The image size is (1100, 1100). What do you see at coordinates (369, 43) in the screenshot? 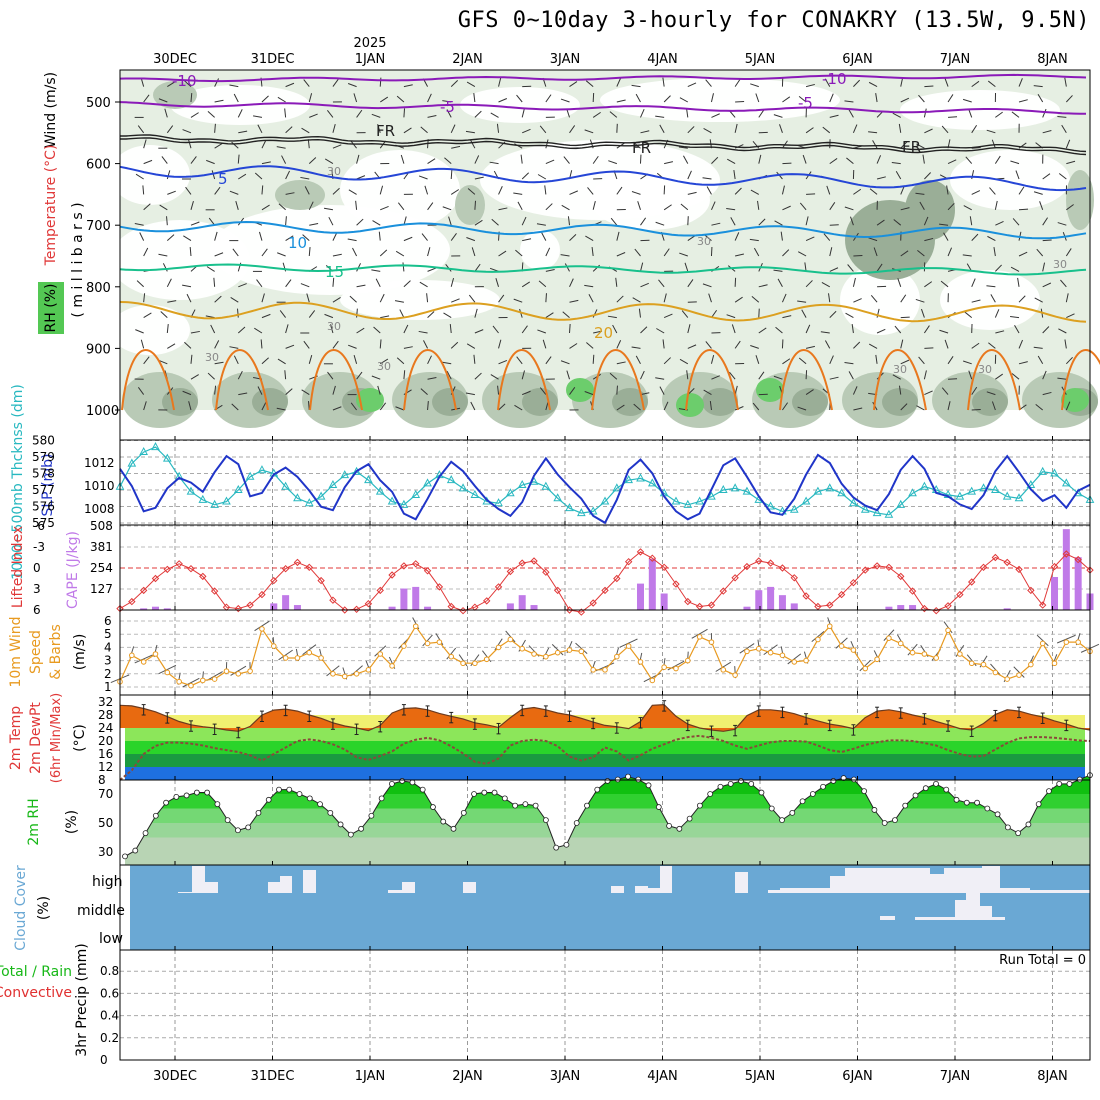
I see `year-label: 2025` at bounding box center [369, 43].